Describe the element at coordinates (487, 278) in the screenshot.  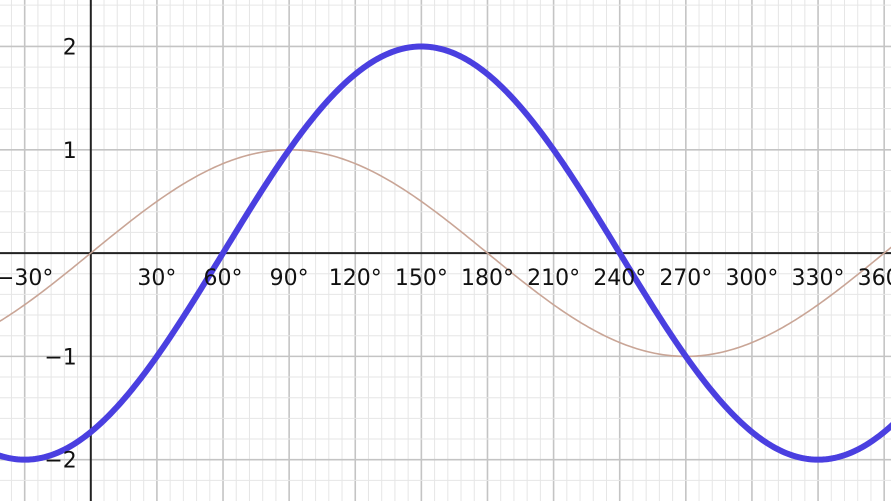
I see `x-tick-label: 180°` at that location.